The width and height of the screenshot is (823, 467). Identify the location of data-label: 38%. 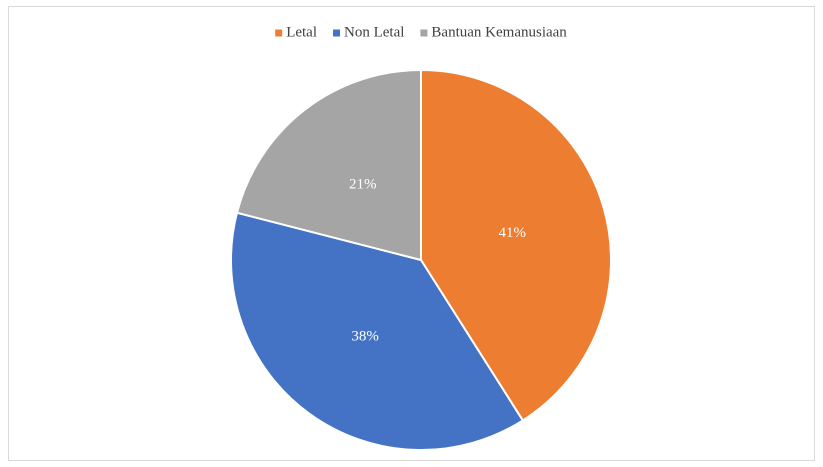
(365, 336).